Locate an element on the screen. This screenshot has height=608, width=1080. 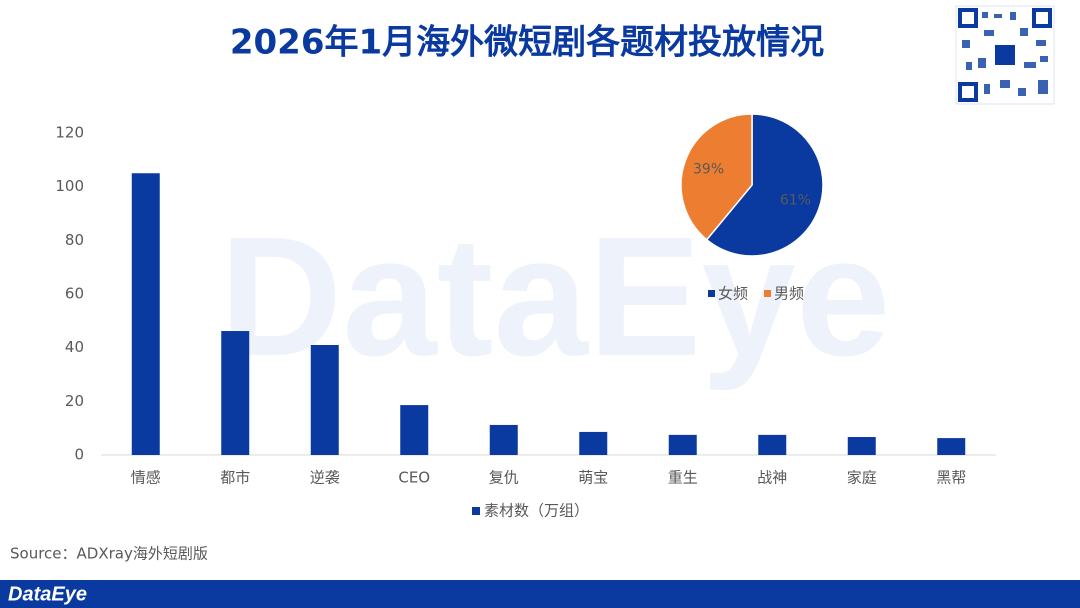
pie-value-label: 61% is located at coordinates (795, 201).